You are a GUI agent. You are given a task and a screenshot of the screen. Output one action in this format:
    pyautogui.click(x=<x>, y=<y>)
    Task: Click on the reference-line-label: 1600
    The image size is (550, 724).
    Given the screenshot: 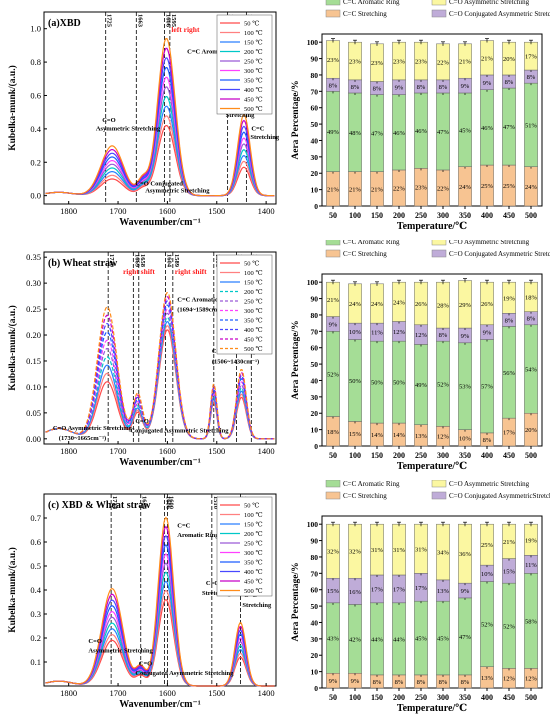 What is the action you would take?
    pyautogui.click(x=170, y=502)
    